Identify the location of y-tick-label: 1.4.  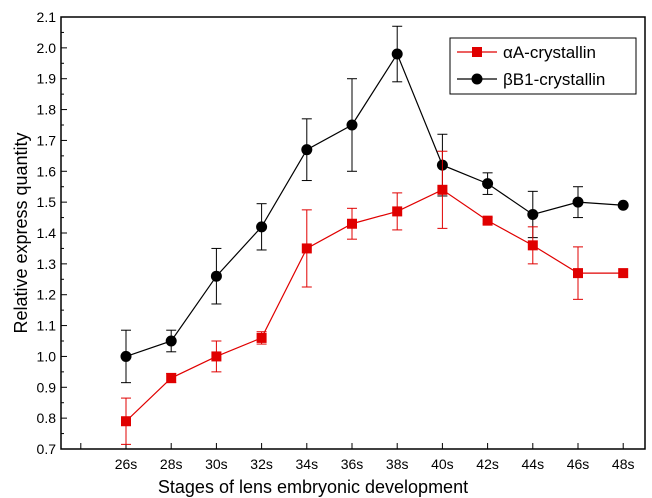
(47, 233).